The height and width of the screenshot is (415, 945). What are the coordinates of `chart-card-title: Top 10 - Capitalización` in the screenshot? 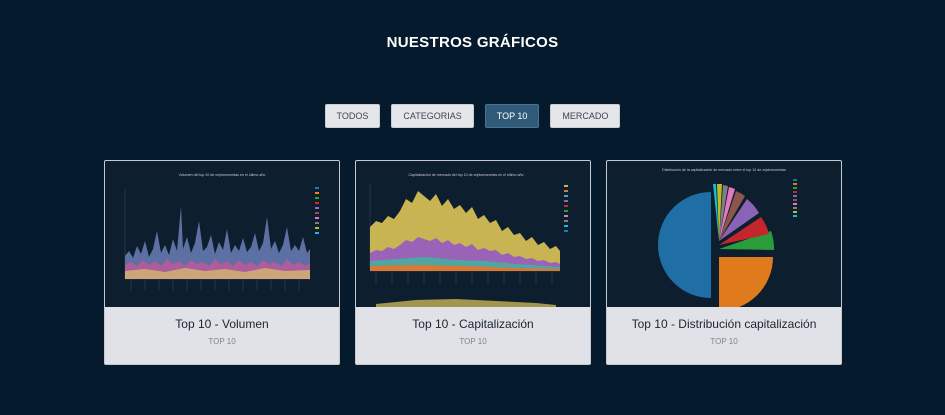 It's located at (473, 324).